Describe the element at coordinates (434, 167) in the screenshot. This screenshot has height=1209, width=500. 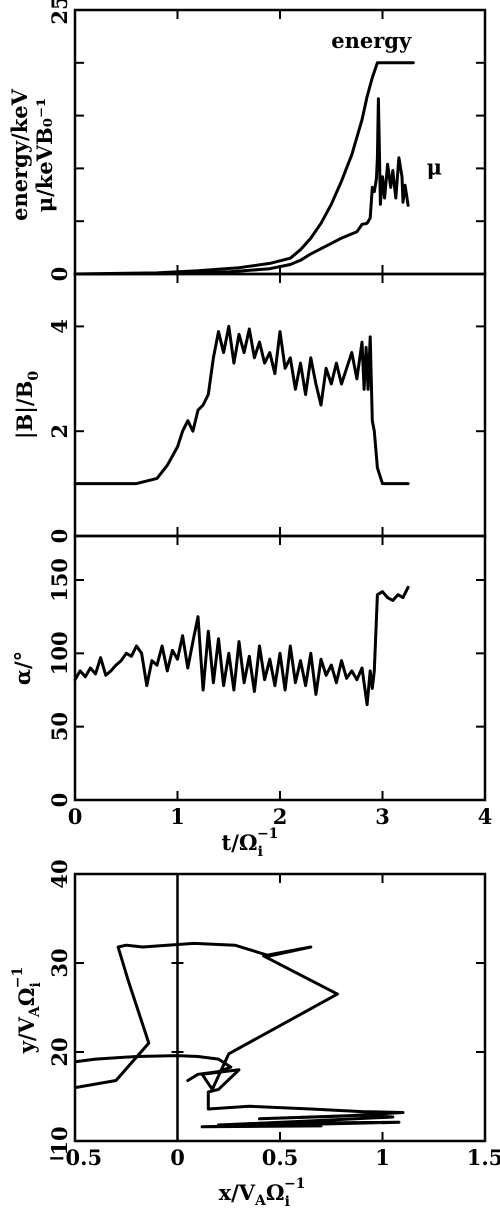
I see `mu-series-label: μ` at that location.